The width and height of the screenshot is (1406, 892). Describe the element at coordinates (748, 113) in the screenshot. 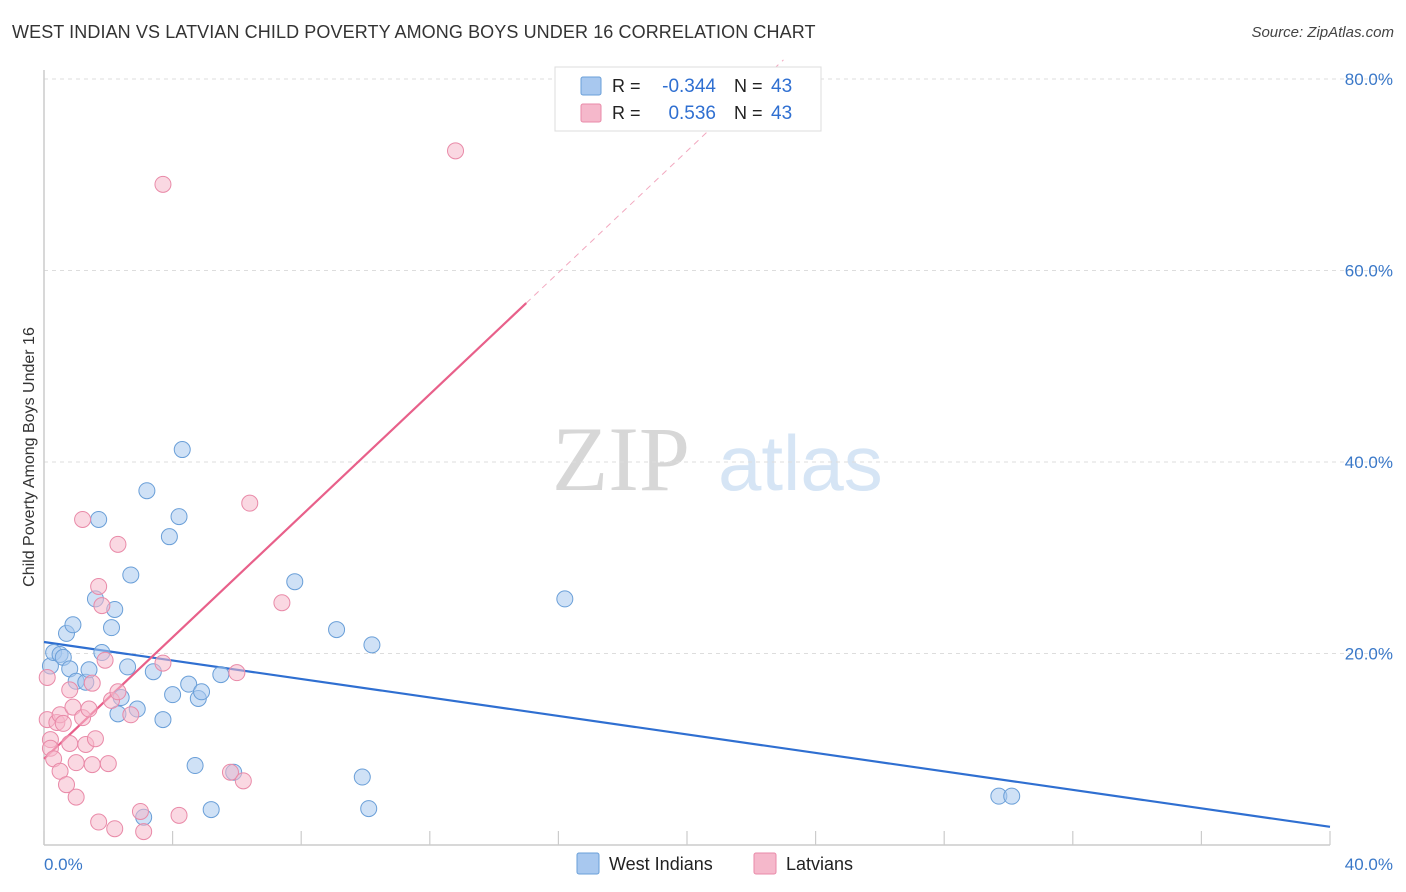

I see `stats-n-label-latvians: N =` at that location.